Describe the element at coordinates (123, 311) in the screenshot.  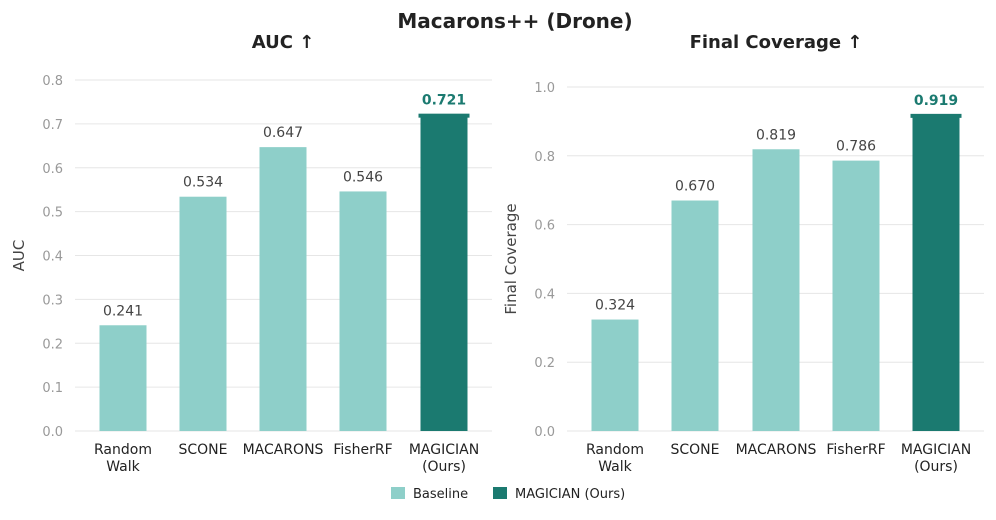
I see `bar-value-label: 0.241` at that location.